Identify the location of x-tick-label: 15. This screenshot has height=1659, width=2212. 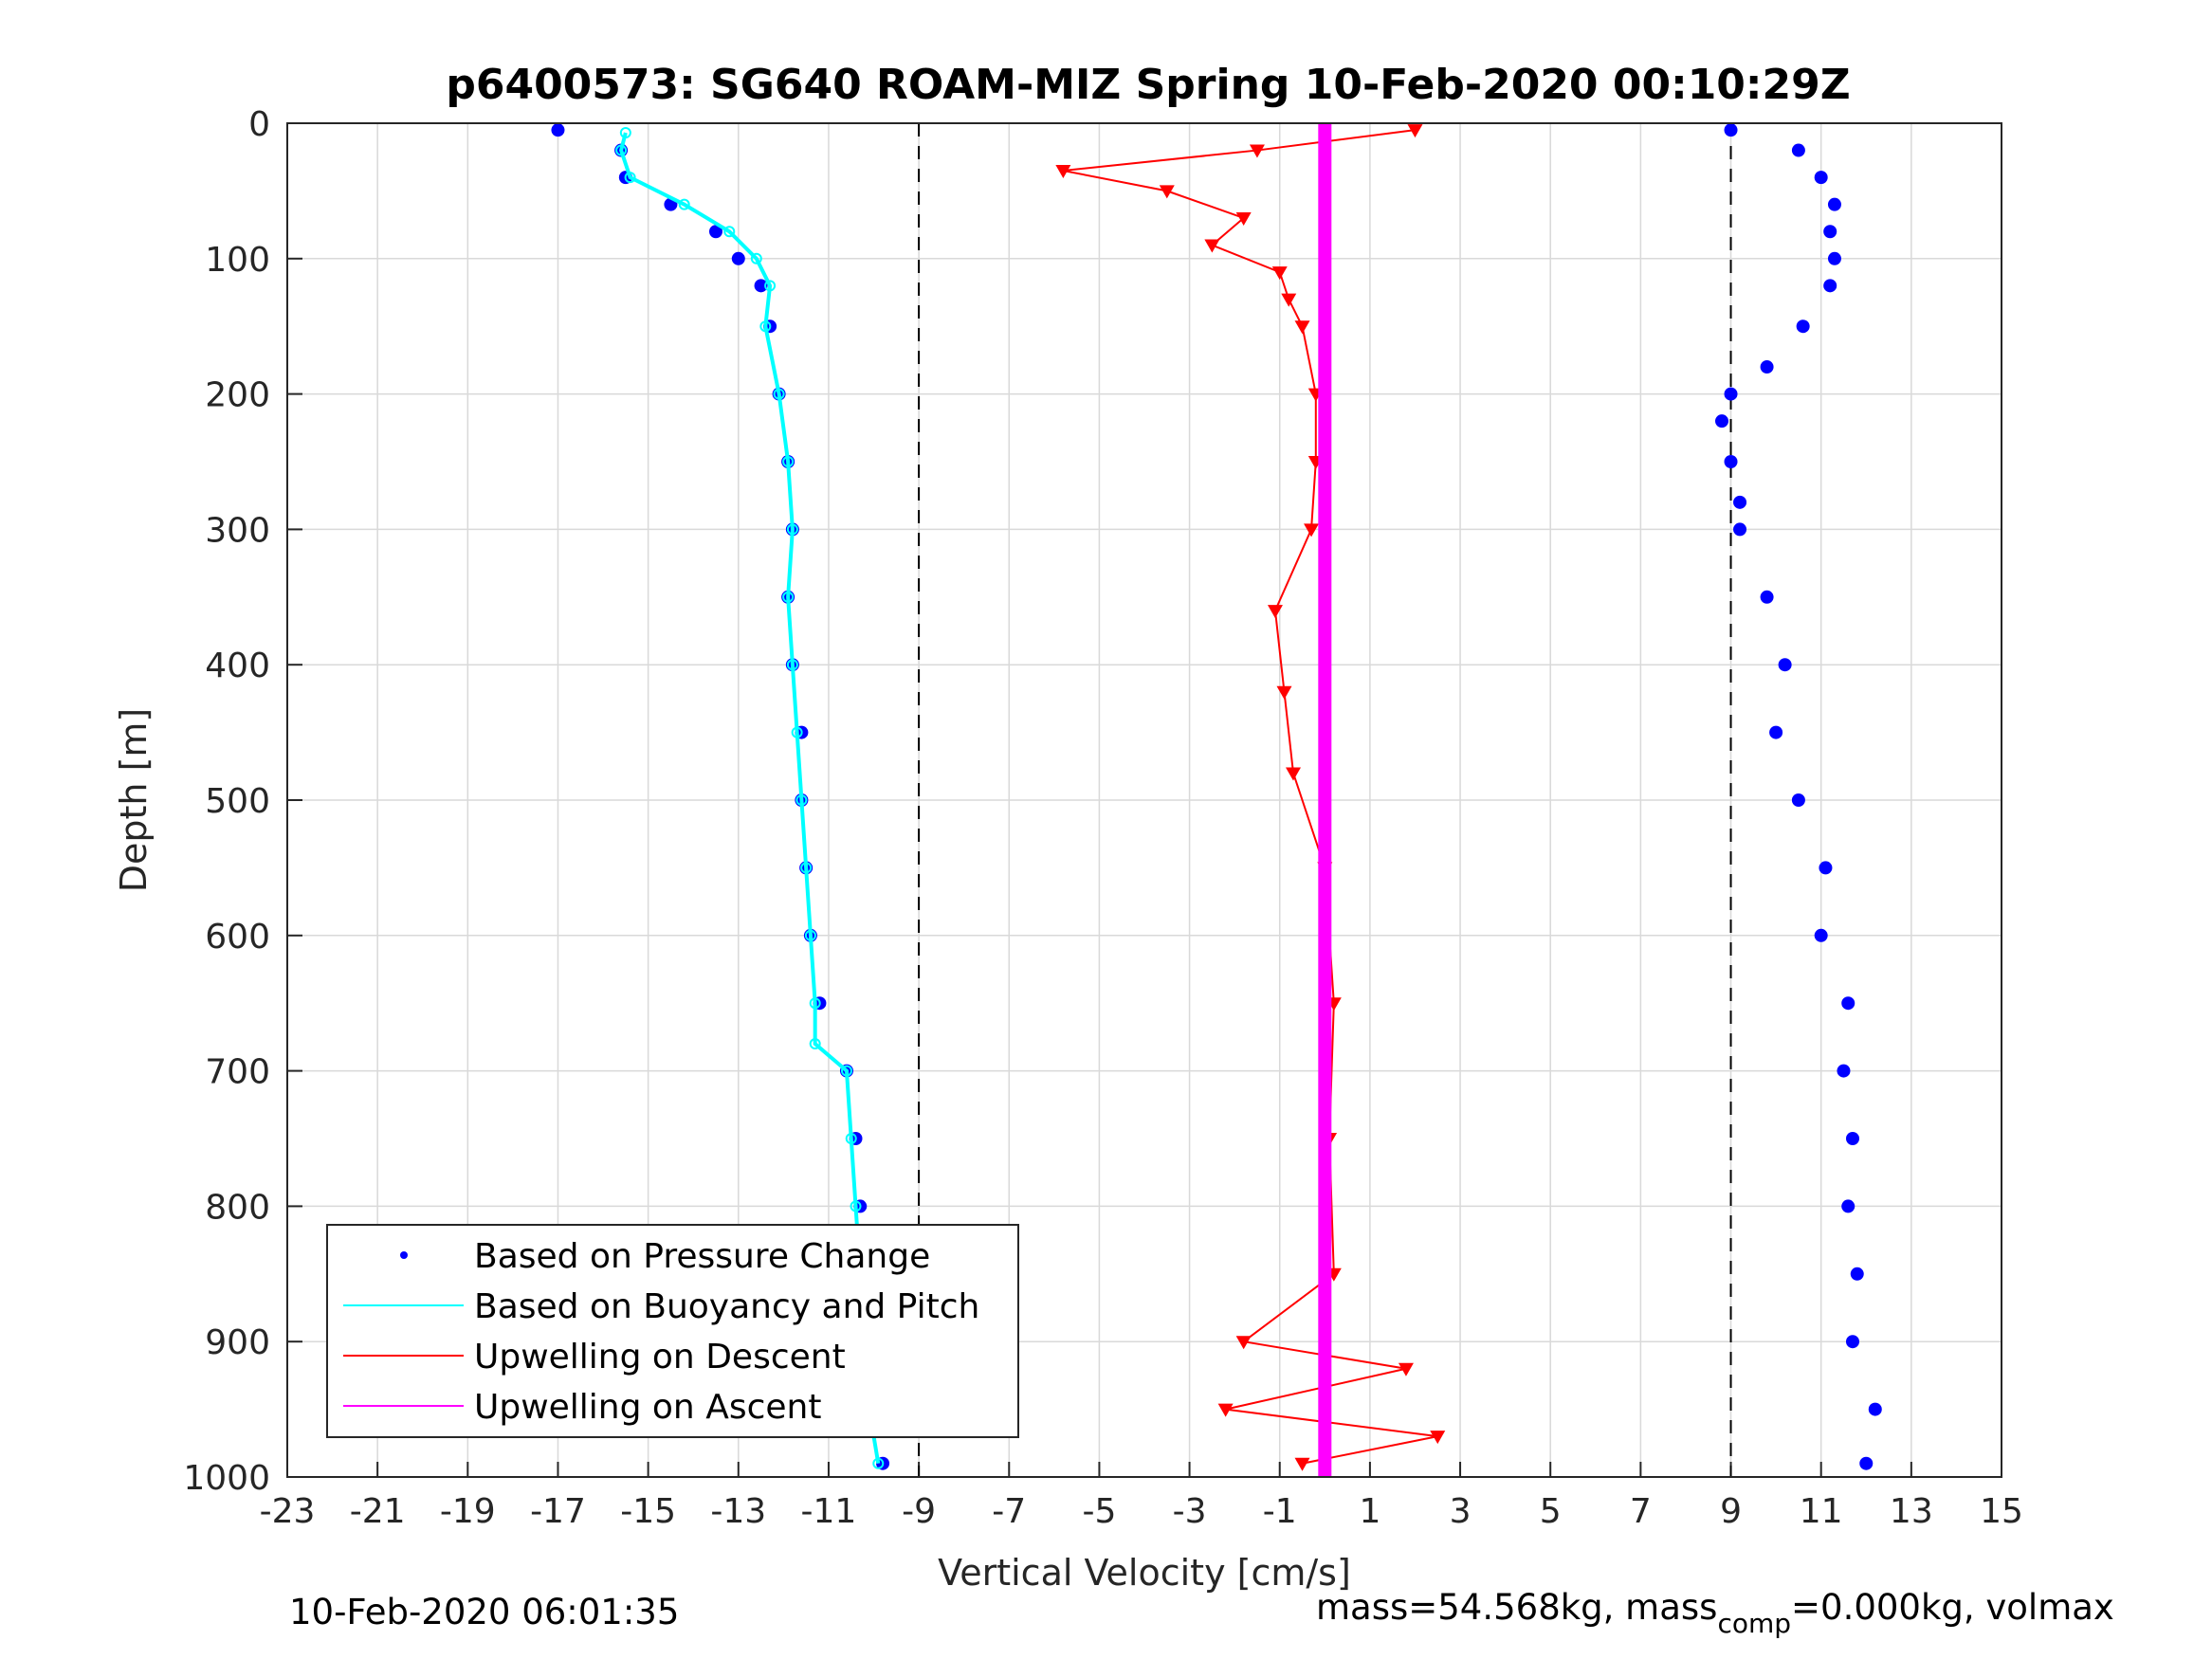
(2001, 1511).